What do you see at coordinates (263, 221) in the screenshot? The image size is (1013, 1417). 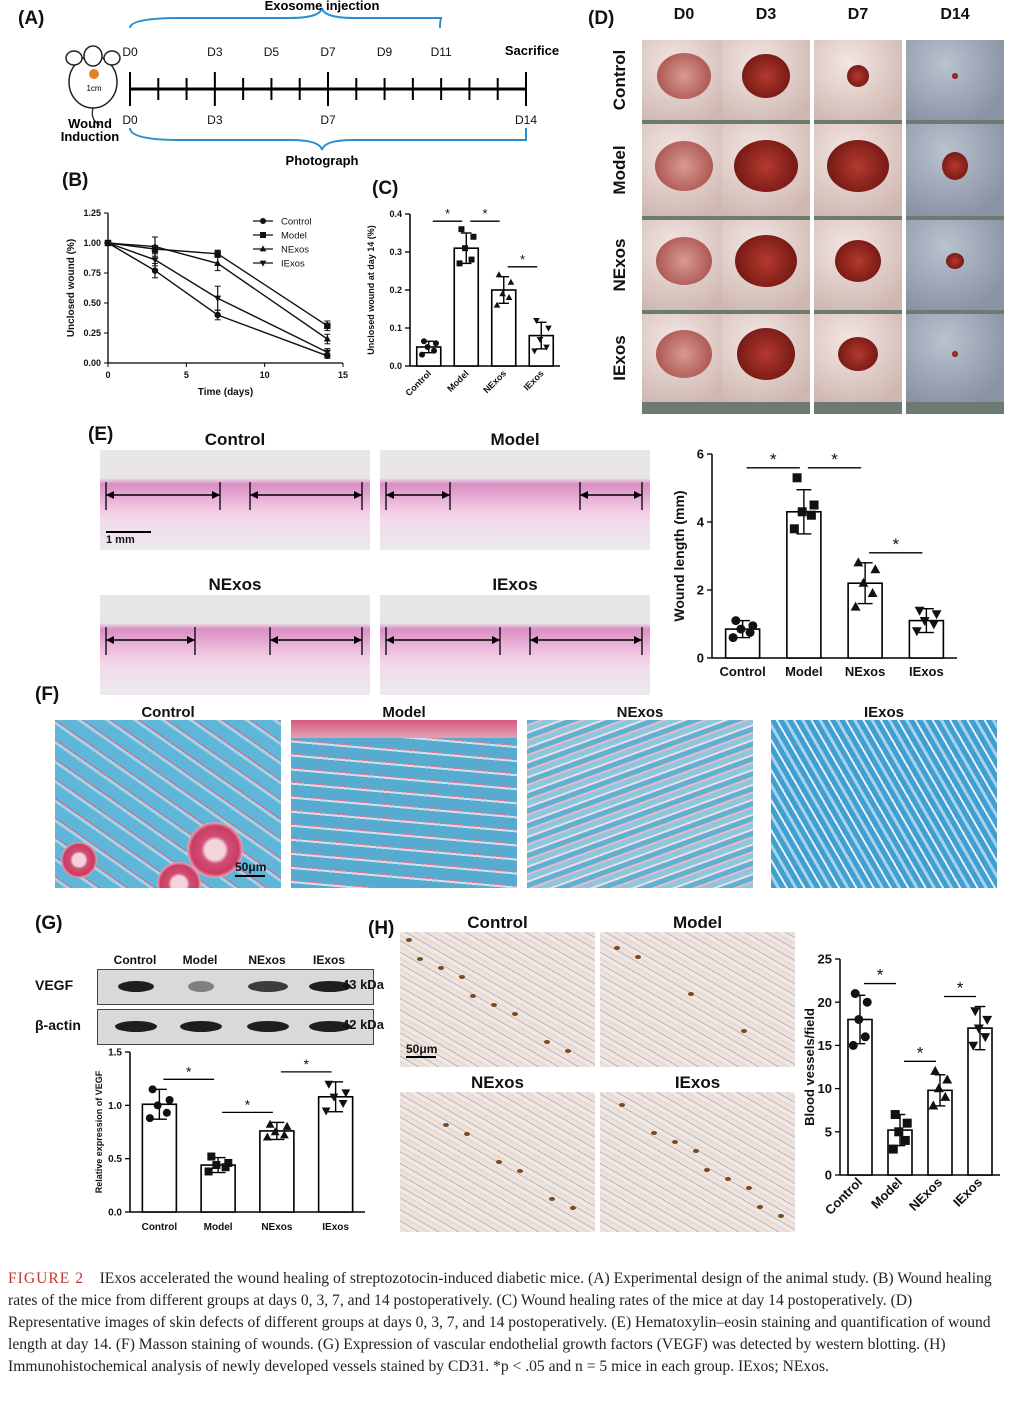 I see `legend-marker` at bounding box center [263, 221].